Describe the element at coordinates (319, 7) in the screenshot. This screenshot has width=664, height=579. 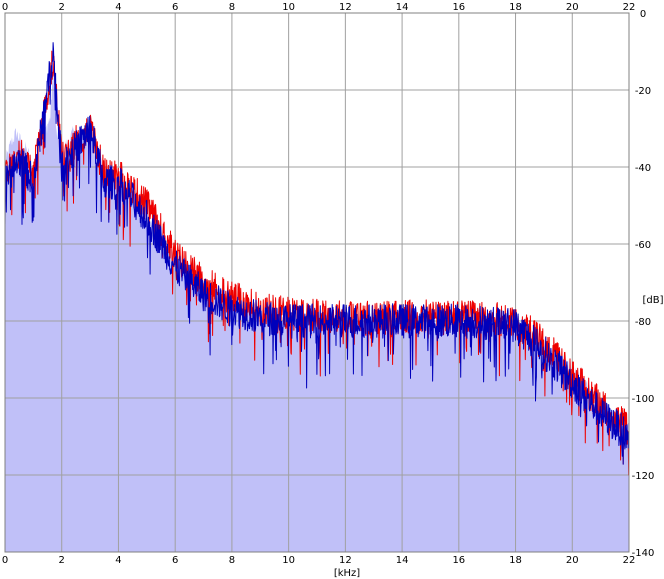
I see `x-tick-labels-top: 0 2 4 6 8 10 12 14 16 18 20 22` at that location.